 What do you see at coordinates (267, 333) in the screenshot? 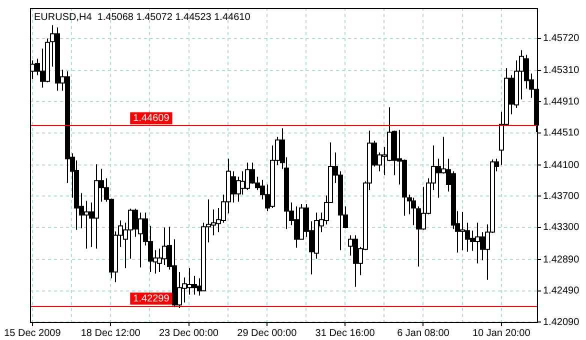
I see `x-tick-label: 29 Dec 00:00` at bounding box center [267, 333].